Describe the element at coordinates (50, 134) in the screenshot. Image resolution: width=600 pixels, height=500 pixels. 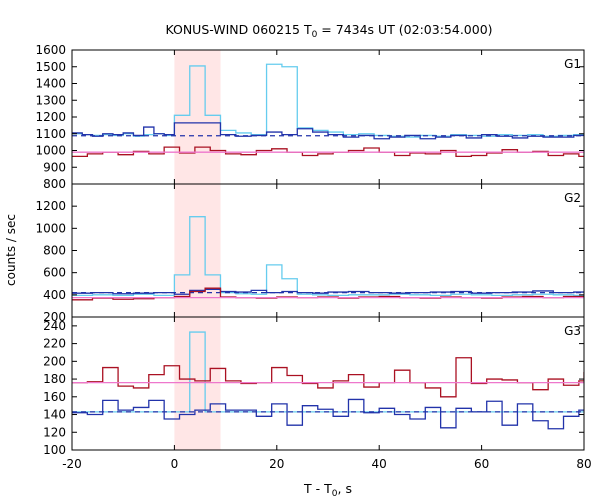
I see `y-tick-label: 1100` at that location.